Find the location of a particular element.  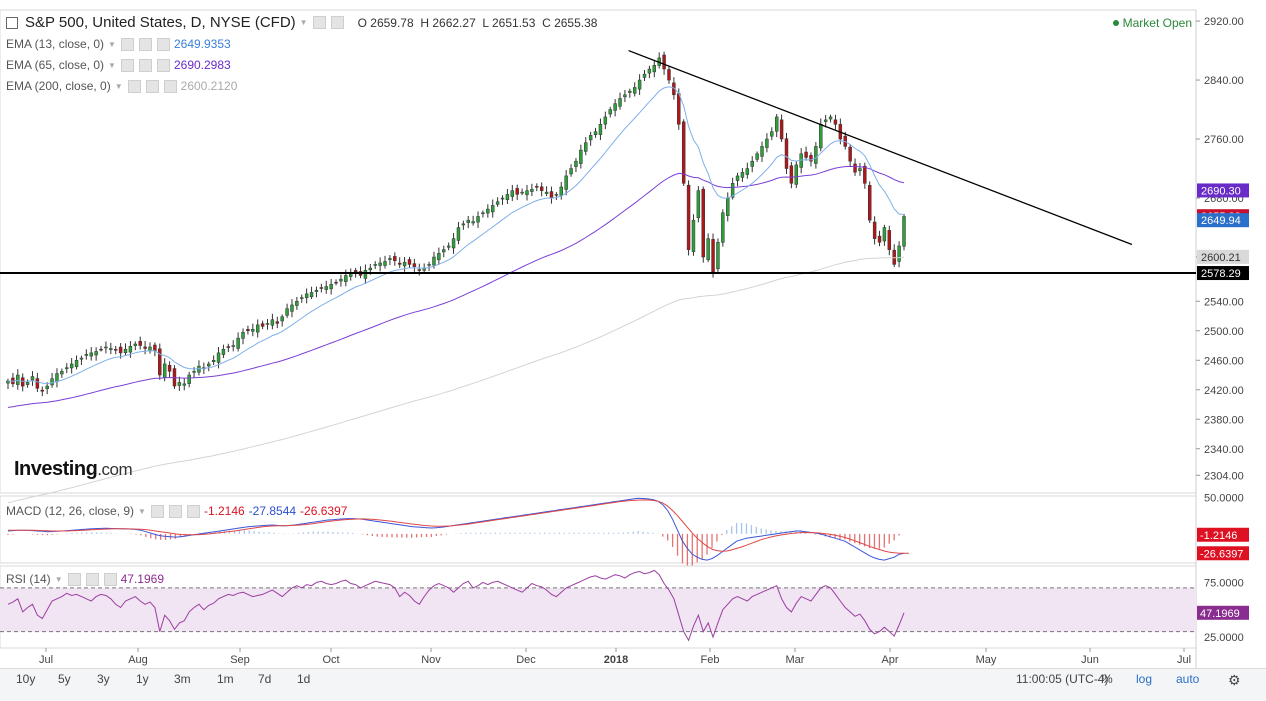

tf-3y: 3y is located at coordinates (103, 679).